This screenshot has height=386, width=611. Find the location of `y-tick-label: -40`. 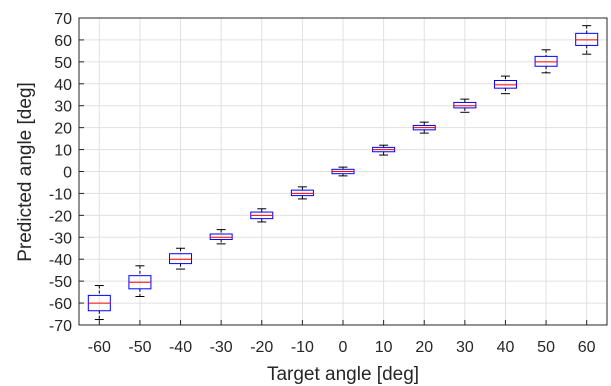

y-tick-label: -40 is located at coordinates (60, 260).